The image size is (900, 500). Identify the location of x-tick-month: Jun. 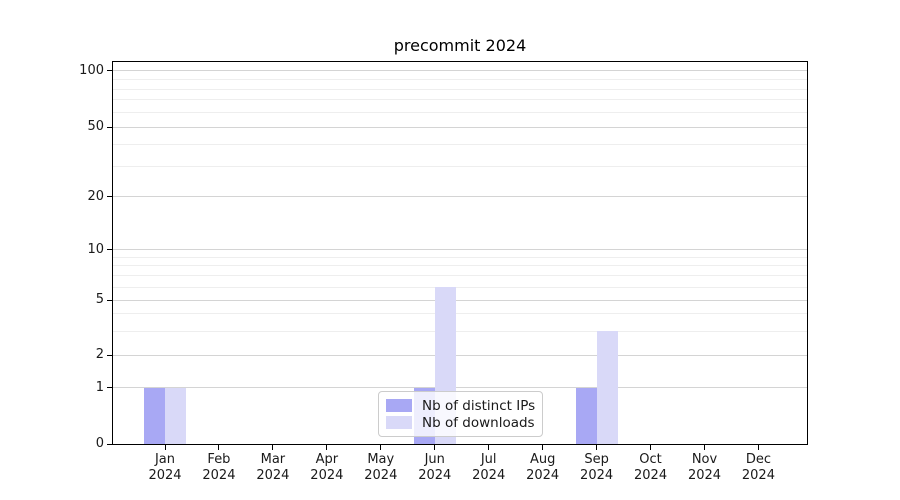
(434, 459).